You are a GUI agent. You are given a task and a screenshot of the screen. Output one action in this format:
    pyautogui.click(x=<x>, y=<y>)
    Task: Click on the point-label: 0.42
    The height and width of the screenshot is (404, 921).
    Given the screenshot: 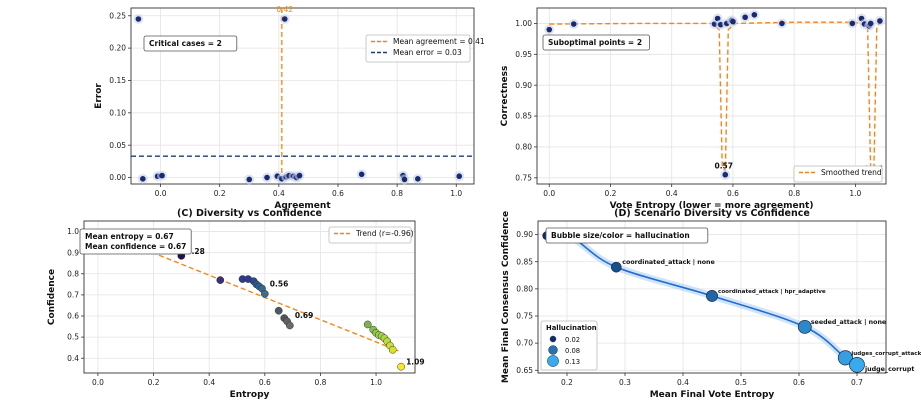 What is the action you would take?
    pyautogui.click(x=284, y=9)
    